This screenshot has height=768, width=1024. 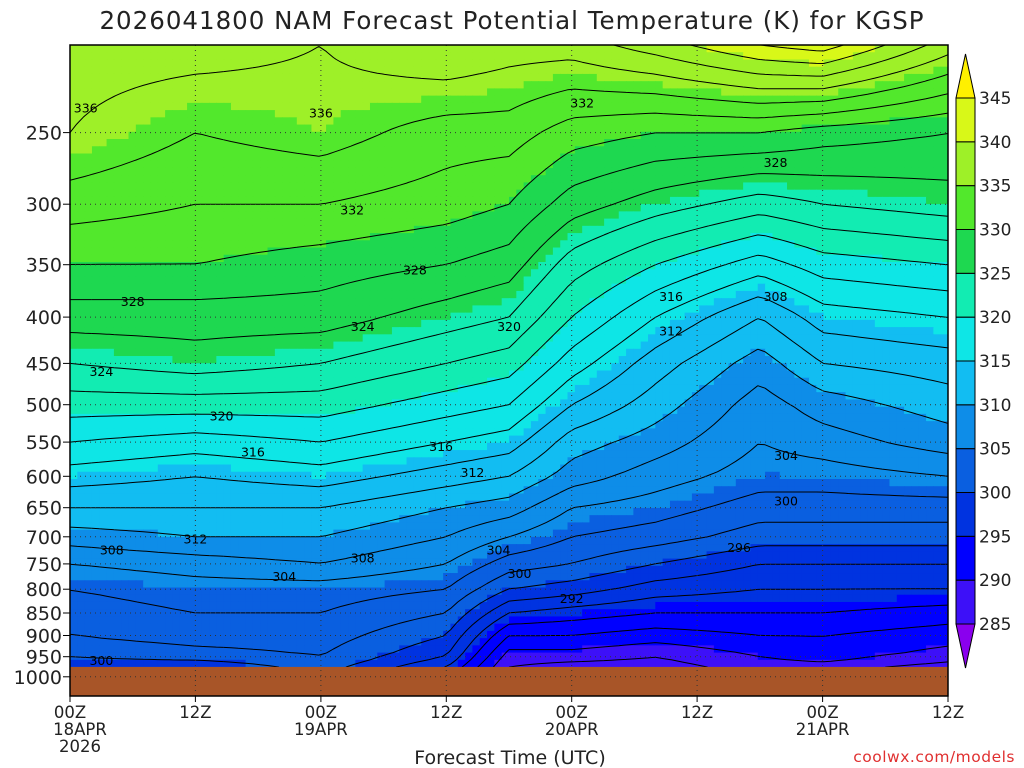 What do you see at coordinates (995, 187) in the screenshot?
I see `colorbar-label: 335` at bounding box center [995, 187].